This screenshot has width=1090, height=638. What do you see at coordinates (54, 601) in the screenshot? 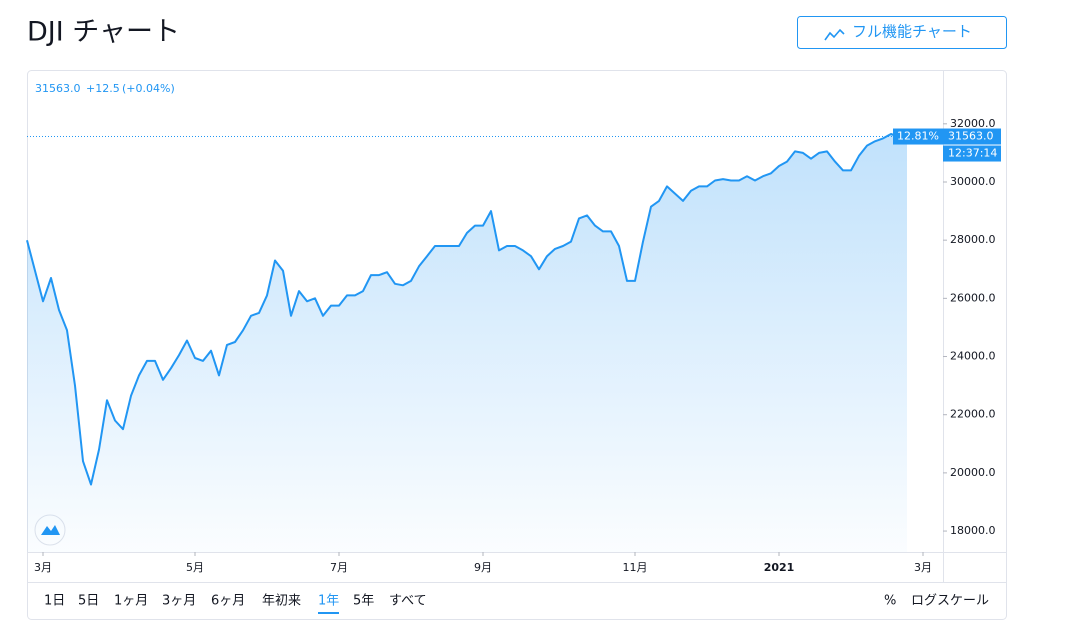
I see `range-button: 1日` at bounding box center [54, 601].